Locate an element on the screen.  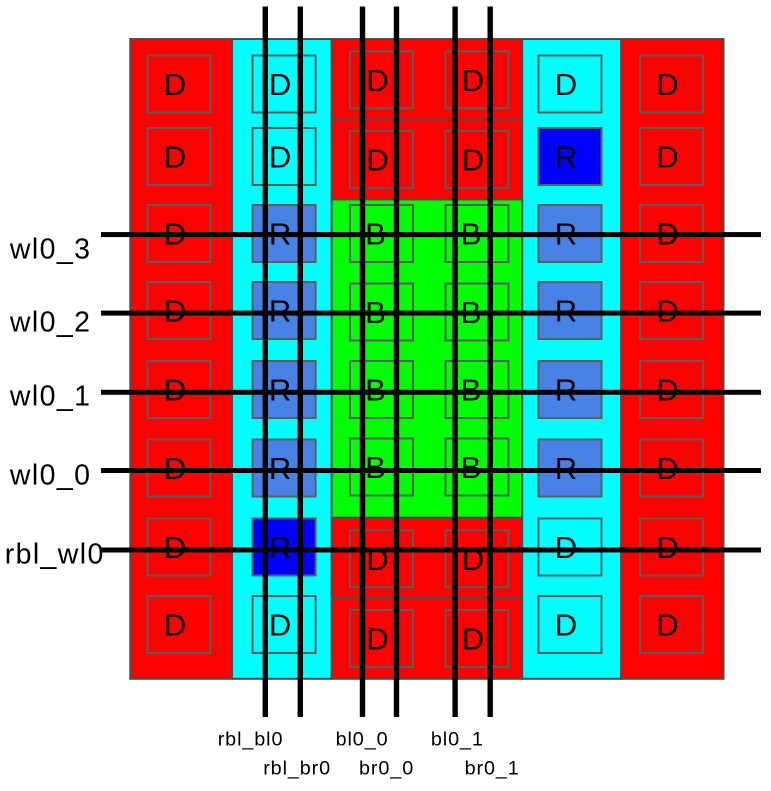
svg-text: bl0_0 is located at coordinates (362, 740).